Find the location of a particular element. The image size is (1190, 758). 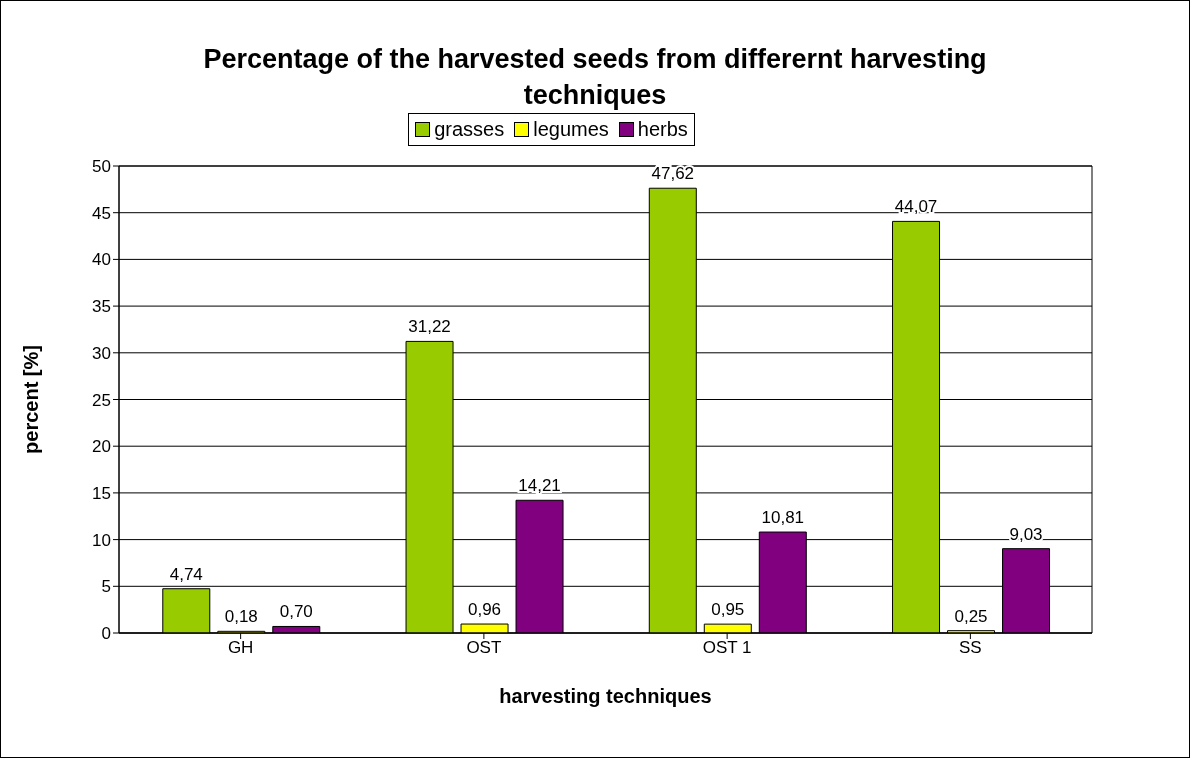

y-tick-label: 5 is located at coordinates (106, 587).